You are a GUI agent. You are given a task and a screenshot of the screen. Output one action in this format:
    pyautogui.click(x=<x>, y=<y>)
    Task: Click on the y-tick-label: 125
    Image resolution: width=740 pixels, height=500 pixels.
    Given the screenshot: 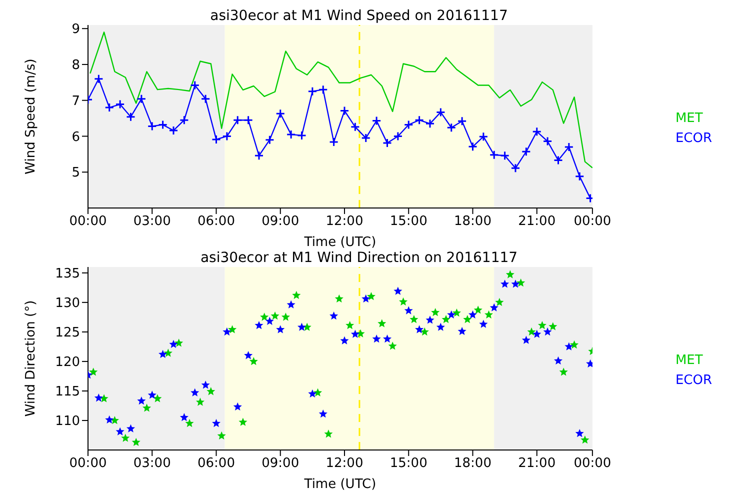 What is the action you would take?
    pyautogui.click(x=67, y=333)
    